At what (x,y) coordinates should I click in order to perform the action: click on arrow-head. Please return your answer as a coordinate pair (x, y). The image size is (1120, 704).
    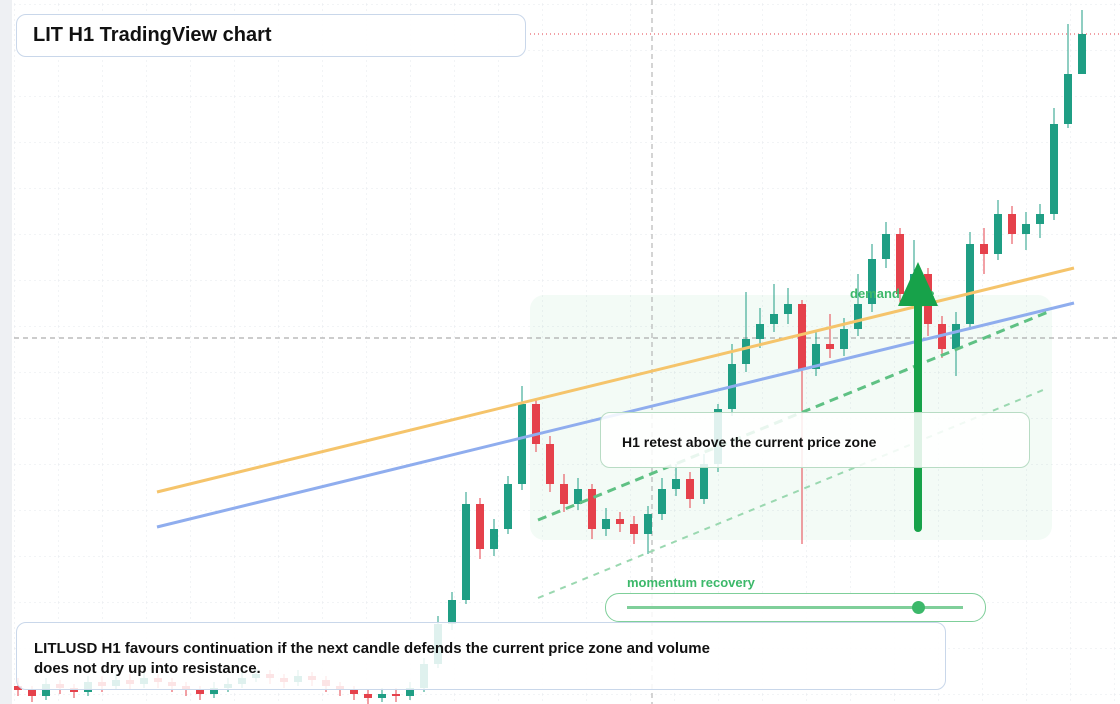
    Looking at the image, I should click on (918, 284).